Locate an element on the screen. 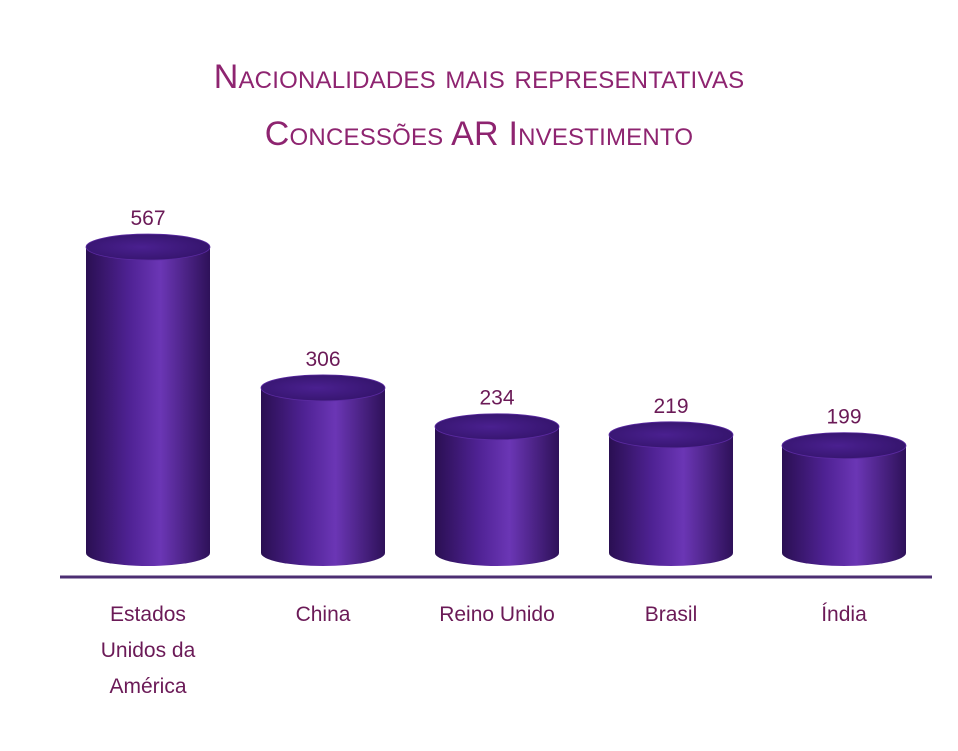 This screenshot has width=958, height=751. chart-title-line-1: Nacionalidades mais representativas is located at coordinates (479, 77).